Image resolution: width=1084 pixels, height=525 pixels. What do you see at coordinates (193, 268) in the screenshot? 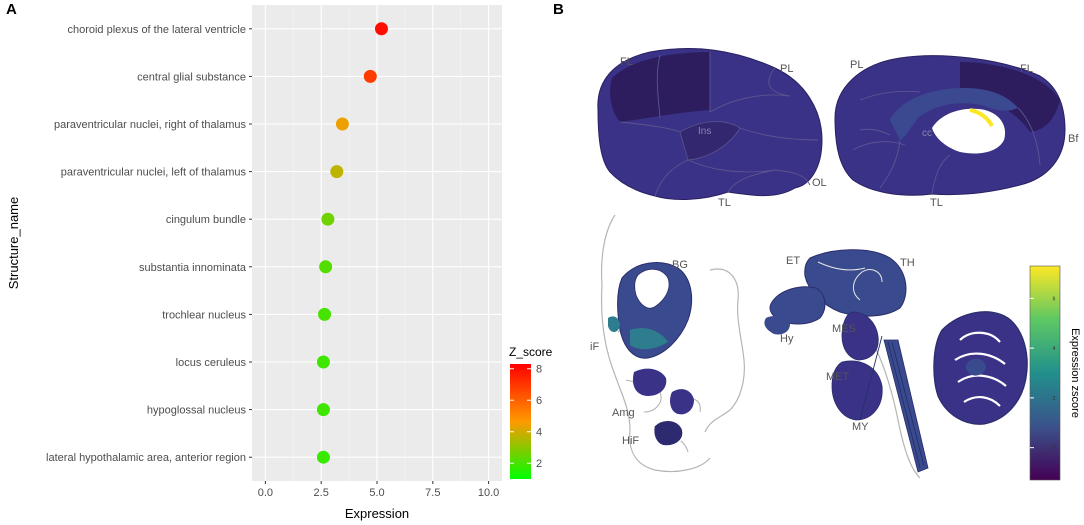
I see `y-tick-label: substantia innominata` at bounding box center [193, 268].